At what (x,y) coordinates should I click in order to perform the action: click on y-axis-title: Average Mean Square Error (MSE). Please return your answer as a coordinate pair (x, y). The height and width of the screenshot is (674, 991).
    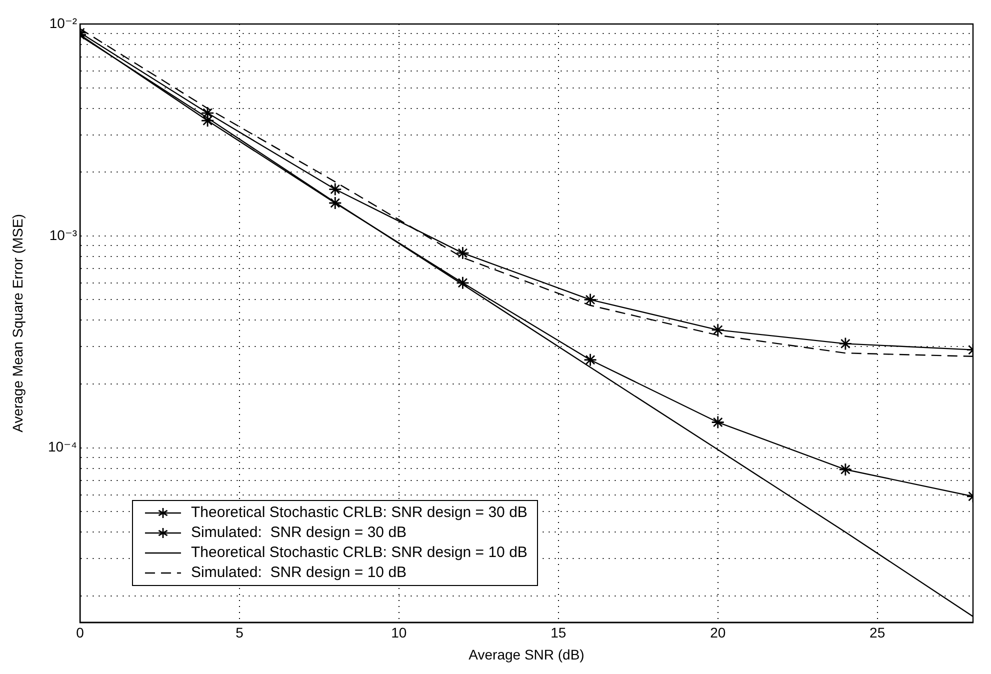
    Looking at the image, I should click on (17, 323).